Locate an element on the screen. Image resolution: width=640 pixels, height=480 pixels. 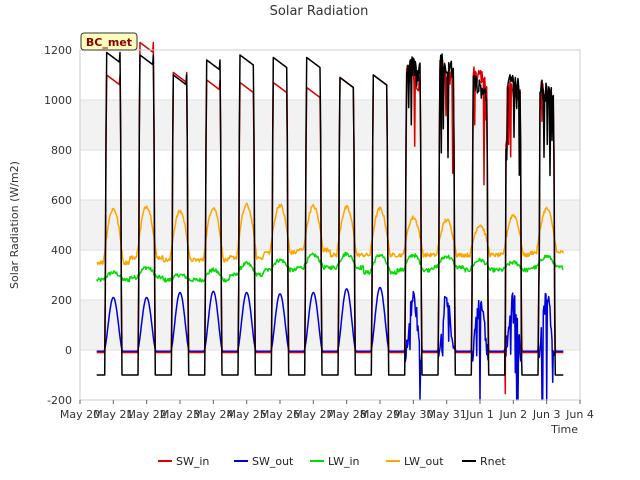
x-tick-label: May 29 is located at coordinates (380, 414).